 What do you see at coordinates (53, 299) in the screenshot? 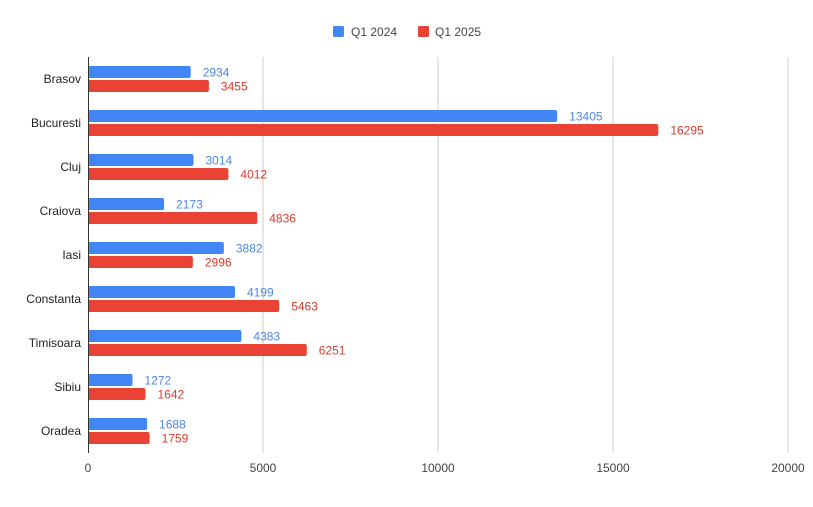
I see `category-label: Constanta` at bounding box center [53, 299].